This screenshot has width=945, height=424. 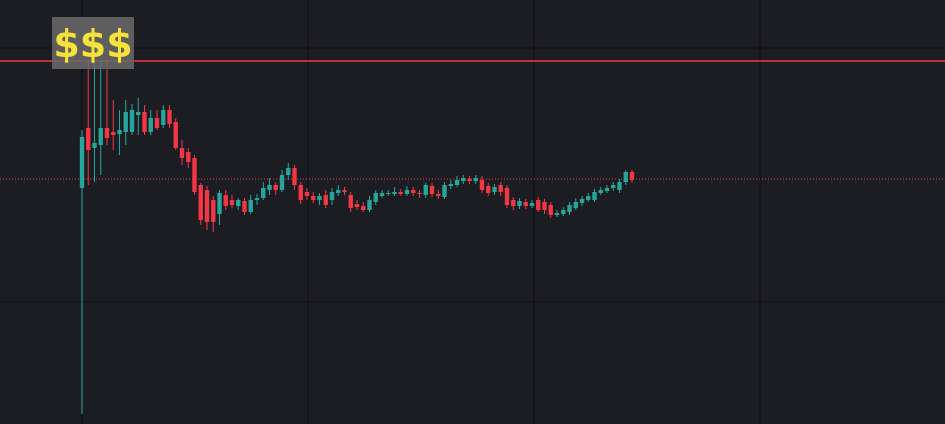 I want to click on annotation-box, so click(x=93, y=43).